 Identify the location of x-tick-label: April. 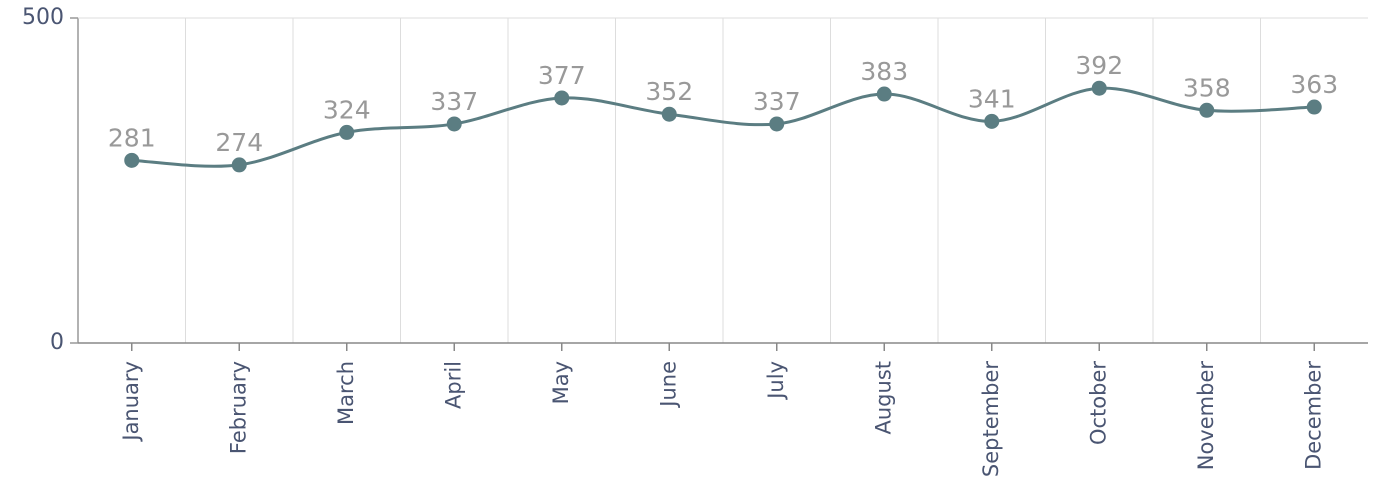
(453, 385).